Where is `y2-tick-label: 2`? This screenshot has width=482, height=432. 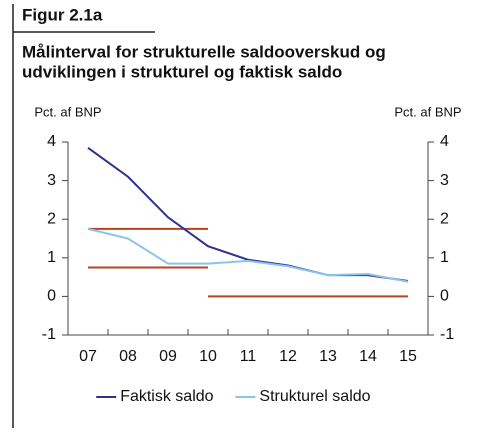
y2-tick-label: 2 is located at coordinates (444, 218).